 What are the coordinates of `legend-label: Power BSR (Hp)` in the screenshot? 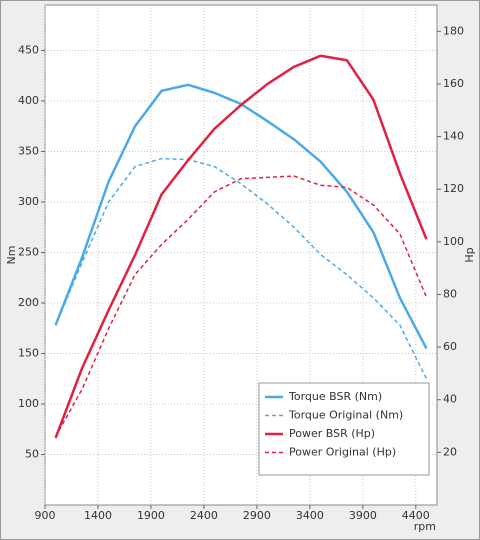 It's located at (332, 433).